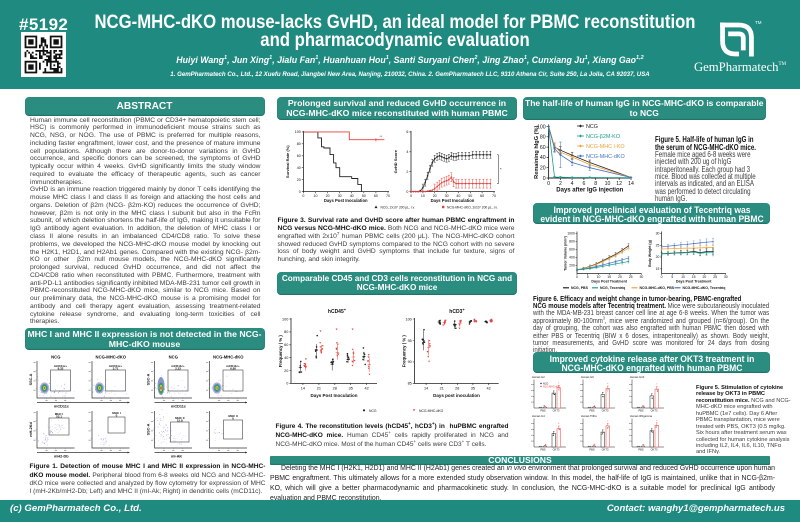  Describe the element at coordinates (59, 417) in the screenshot. I see `svg-text: 53.1` at that location.